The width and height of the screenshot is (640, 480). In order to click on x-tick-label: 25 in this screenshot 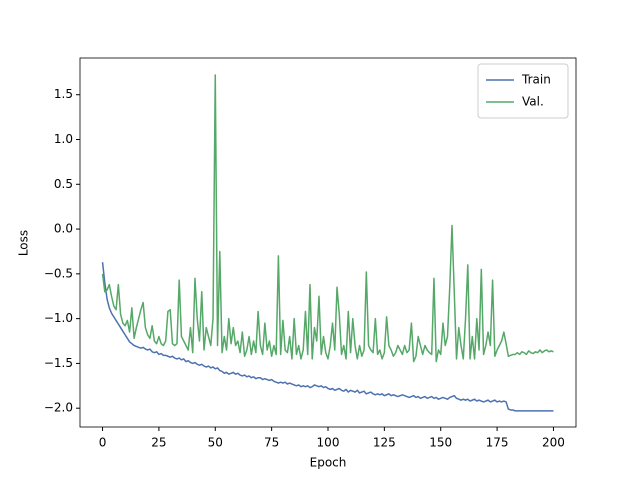, I will do `click(158, 443)`.